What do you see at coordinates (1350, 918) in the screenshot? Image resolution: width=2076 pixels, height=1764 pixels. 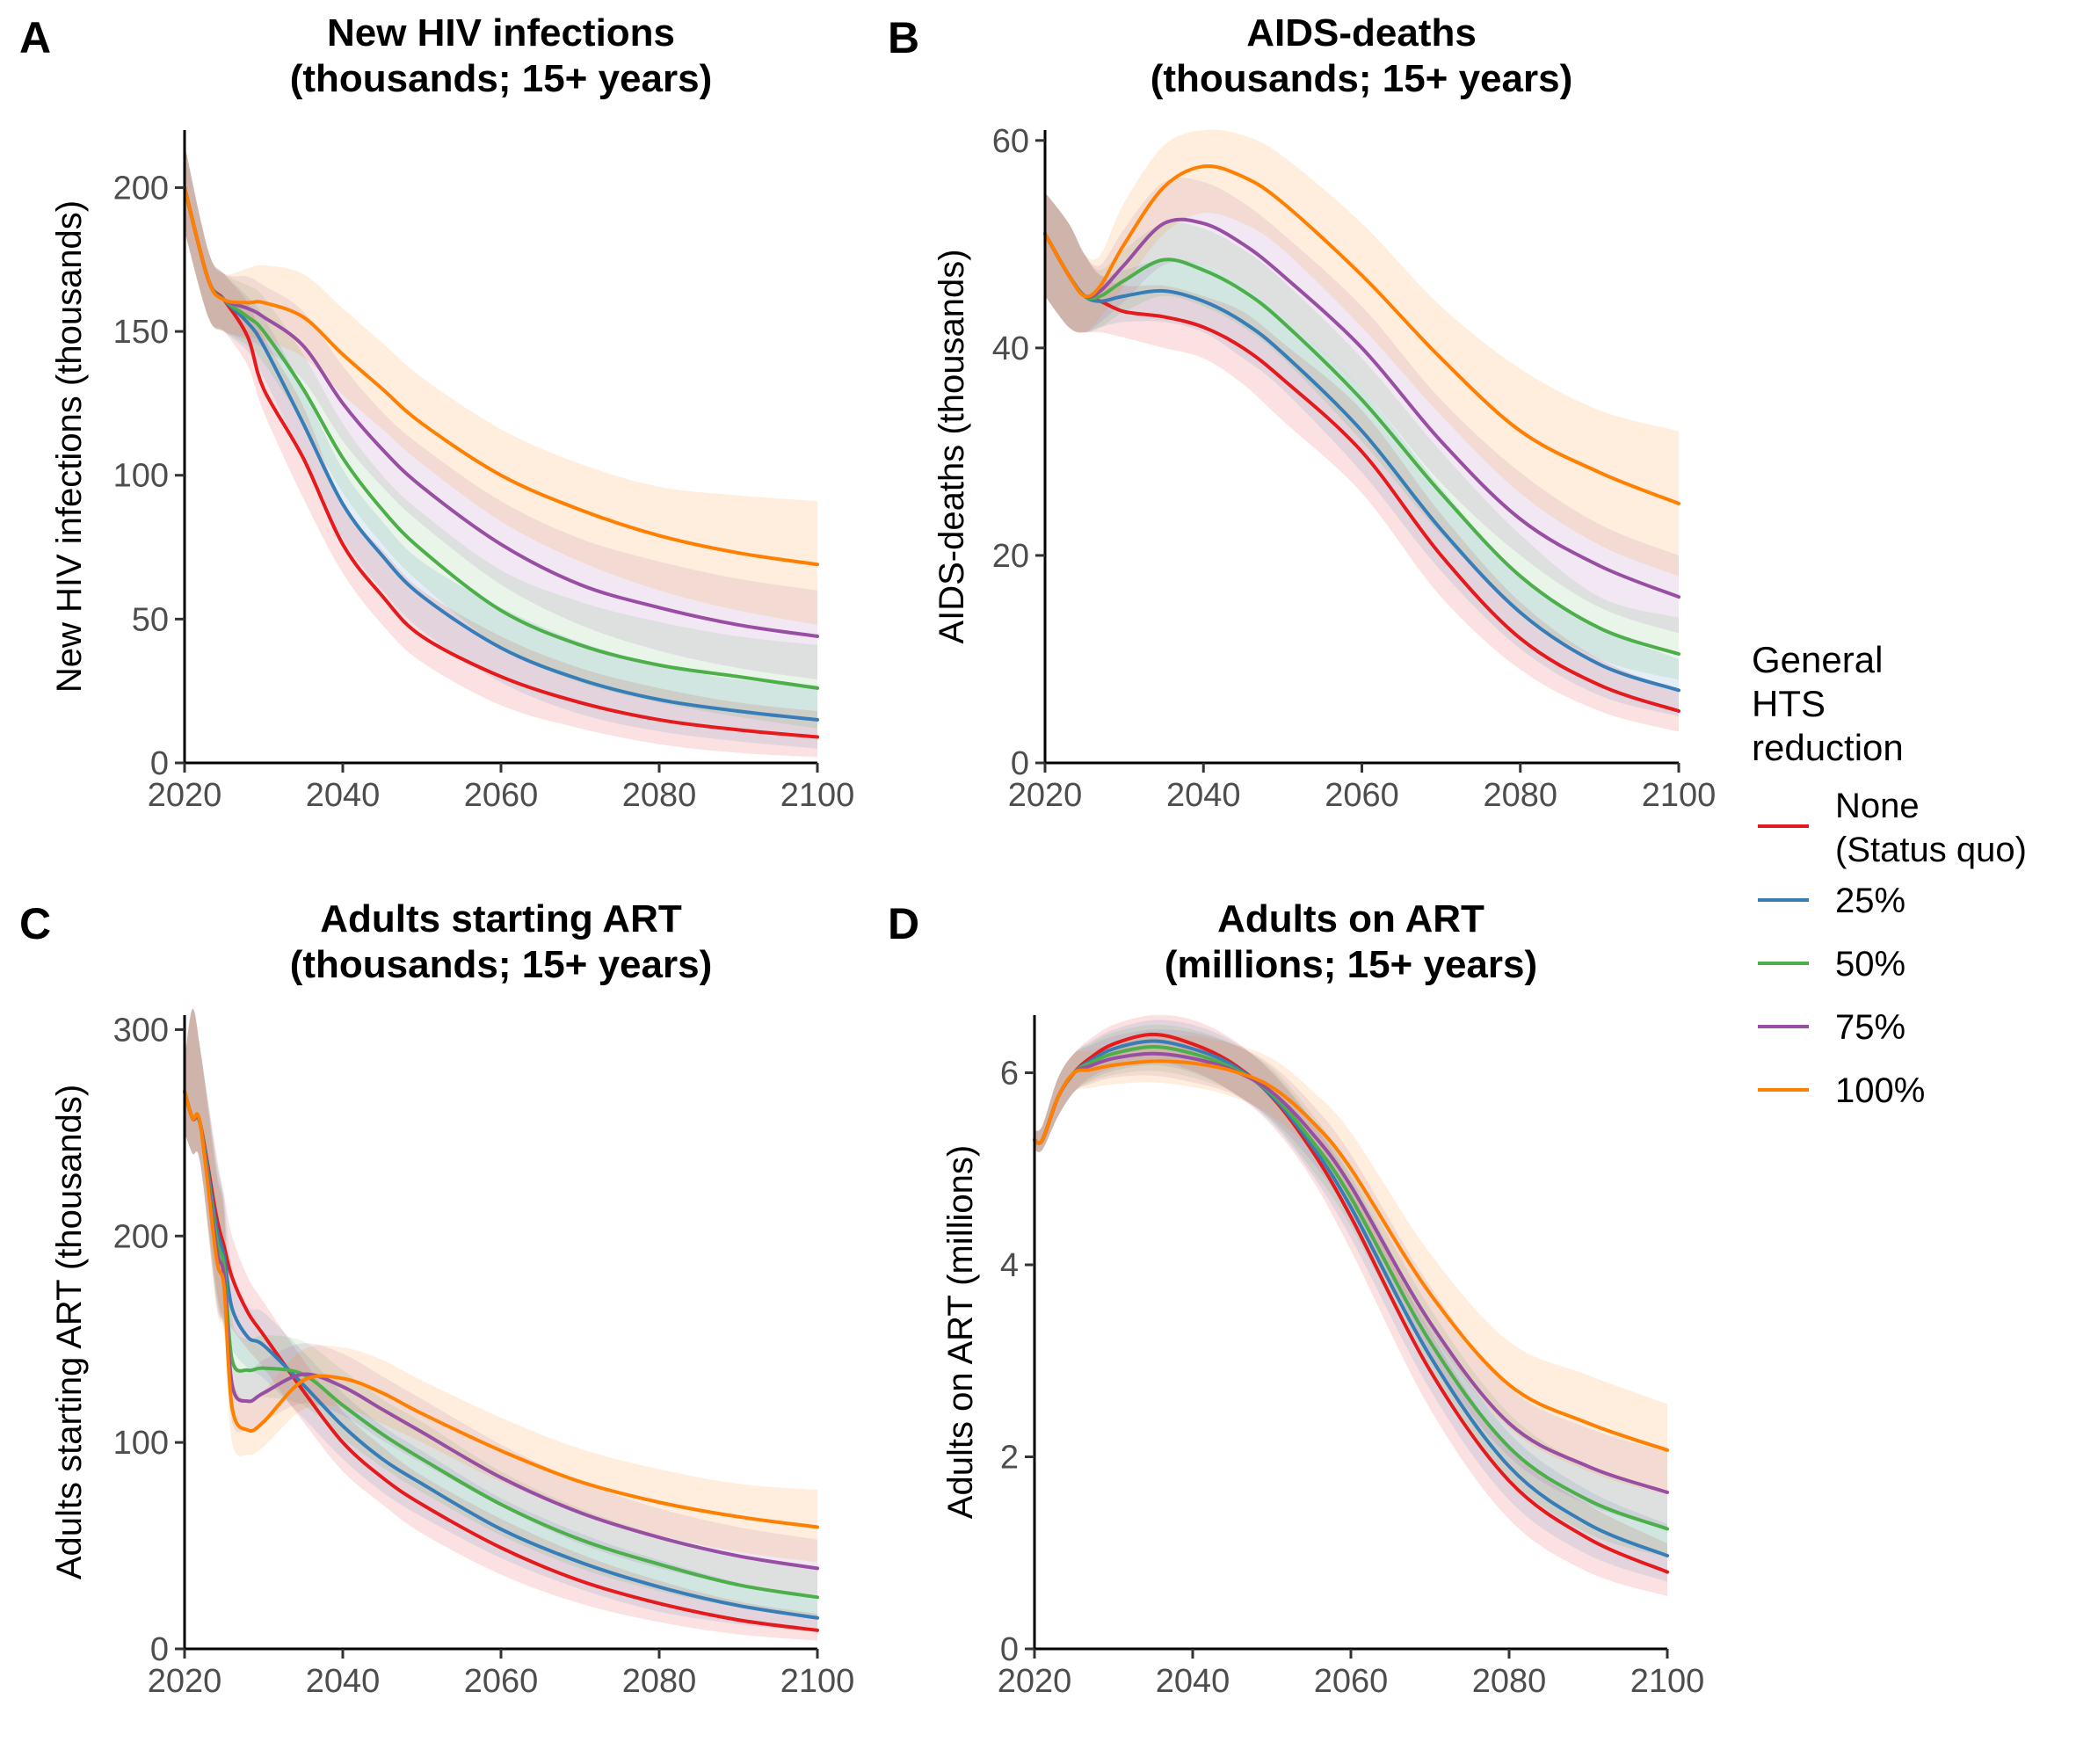 I see `panel-title-line-1: Adults on ART` at bounding box center [1350, 918].